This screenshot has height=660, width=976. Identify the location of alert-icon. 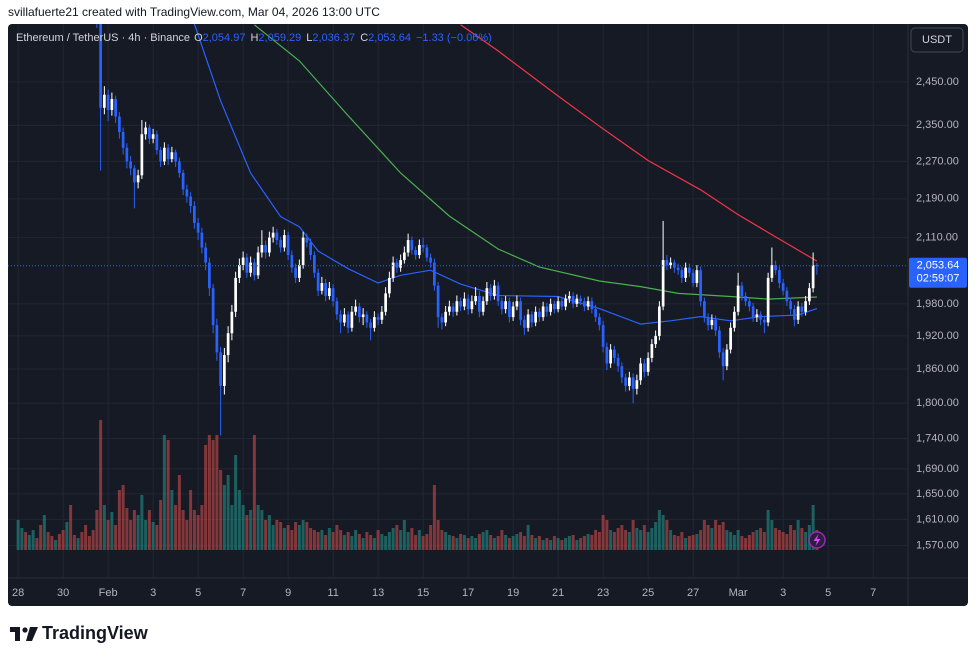
(817, 540).